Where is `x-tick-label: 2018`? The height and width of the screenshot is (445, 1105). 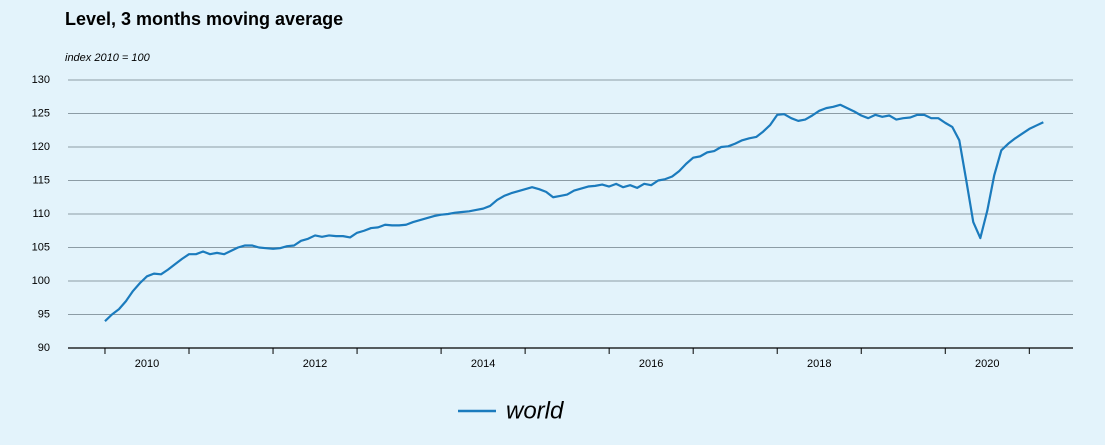 x-tick-label: 2018 is located at coordinates (819, 364).